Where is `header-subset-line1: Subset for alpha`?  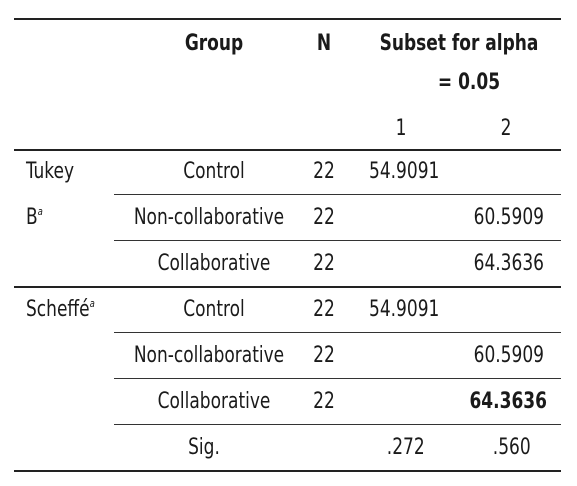
header-subset-line1: Subset for alpha is located at coordinates (459, 43).